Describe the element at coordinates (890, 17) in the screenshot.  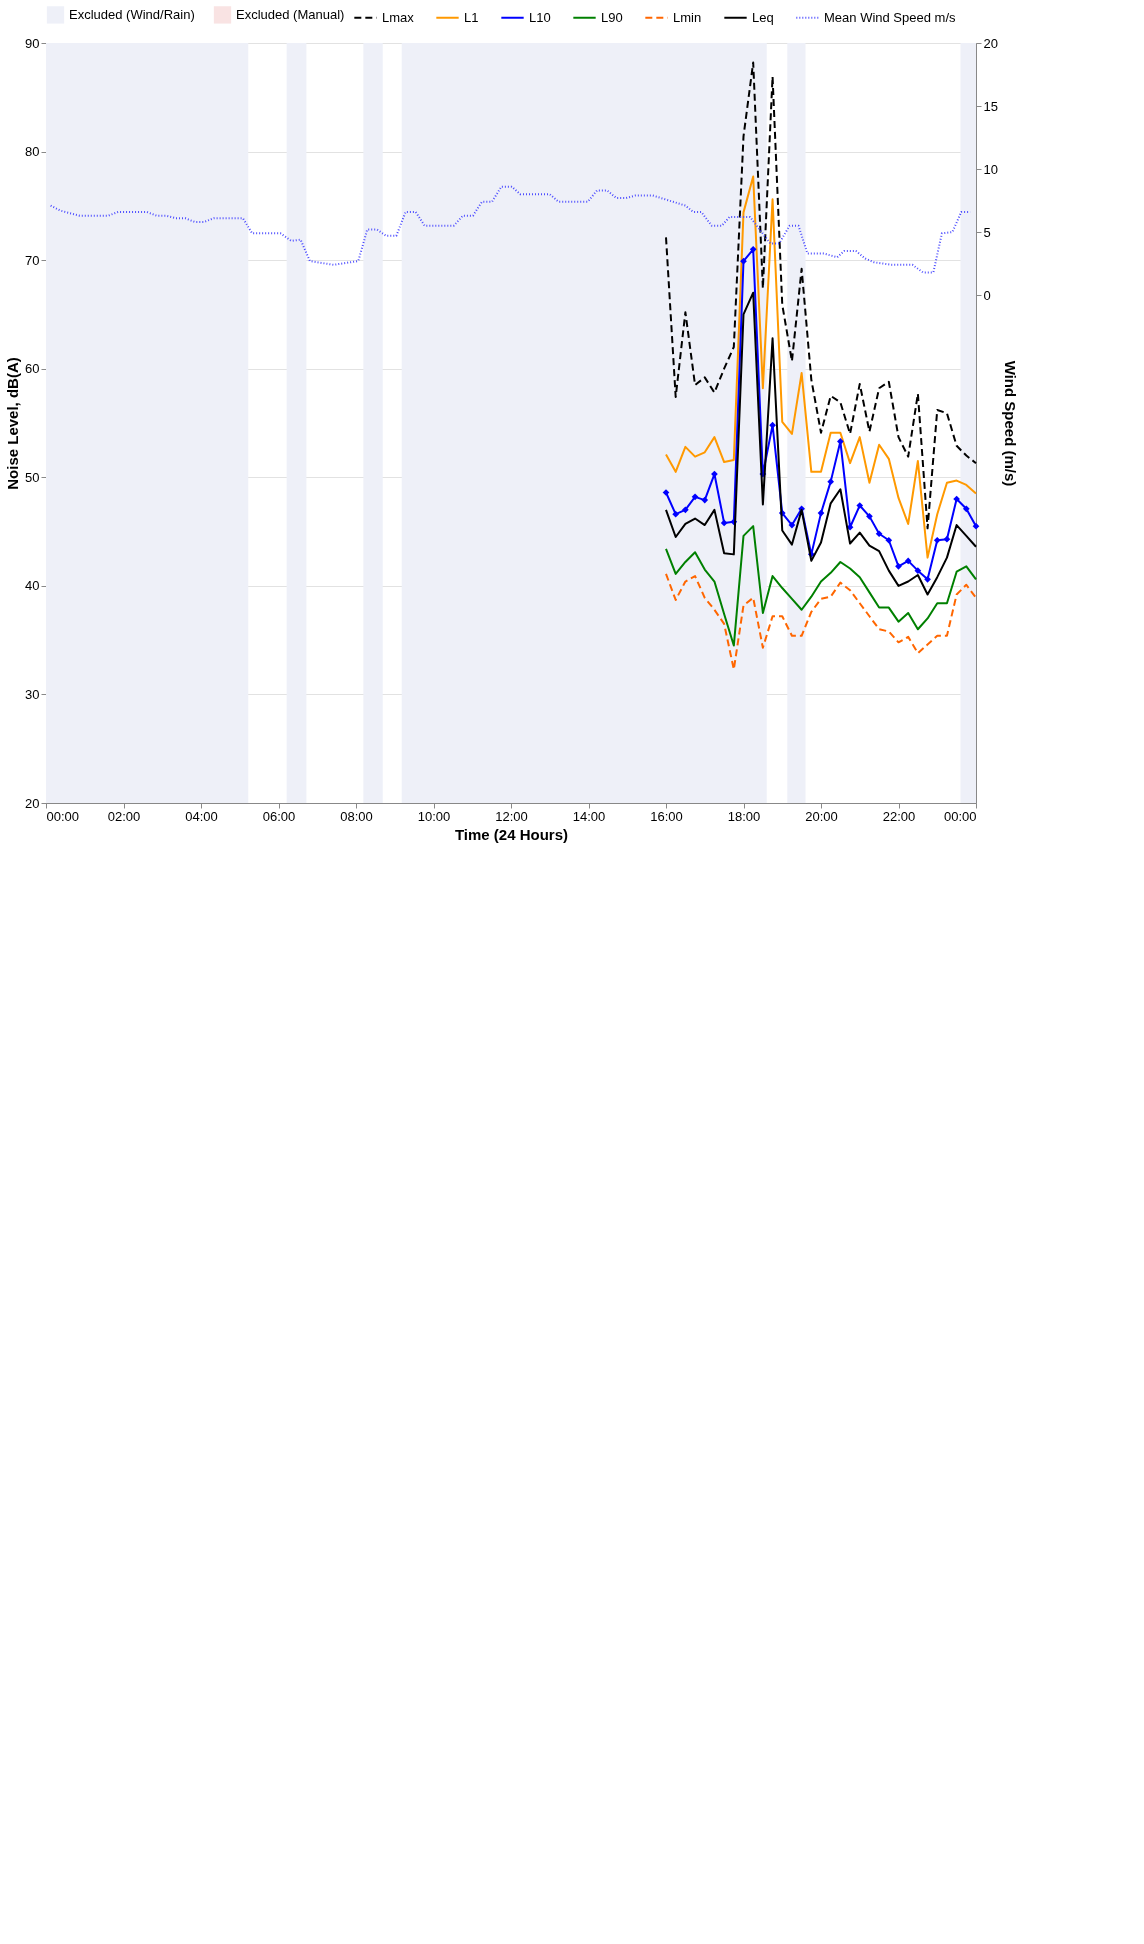
I see `legend-label: Mean Wind Speed m/s` at that location.